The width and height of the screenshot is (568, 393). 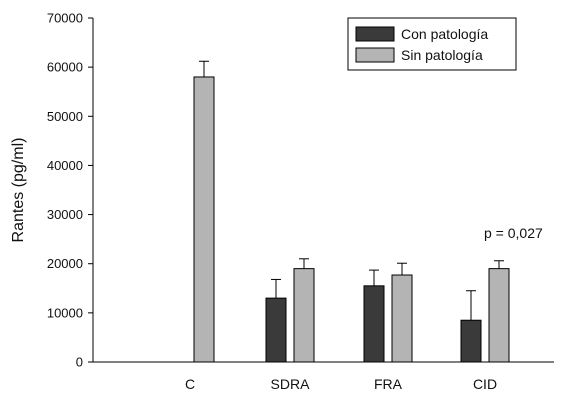 I want to click on y-tick-label: 60000, so click(x=65, y=67).